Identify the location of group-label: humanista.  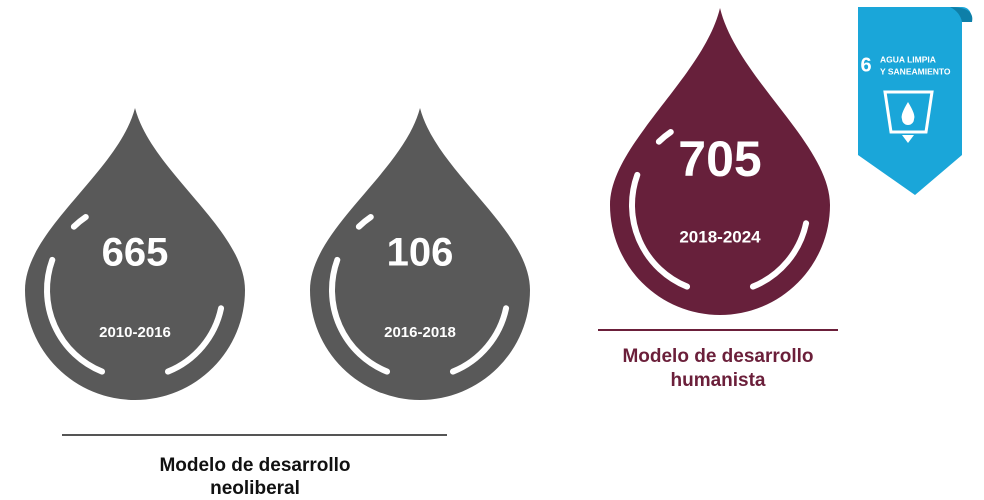
(717, 380).